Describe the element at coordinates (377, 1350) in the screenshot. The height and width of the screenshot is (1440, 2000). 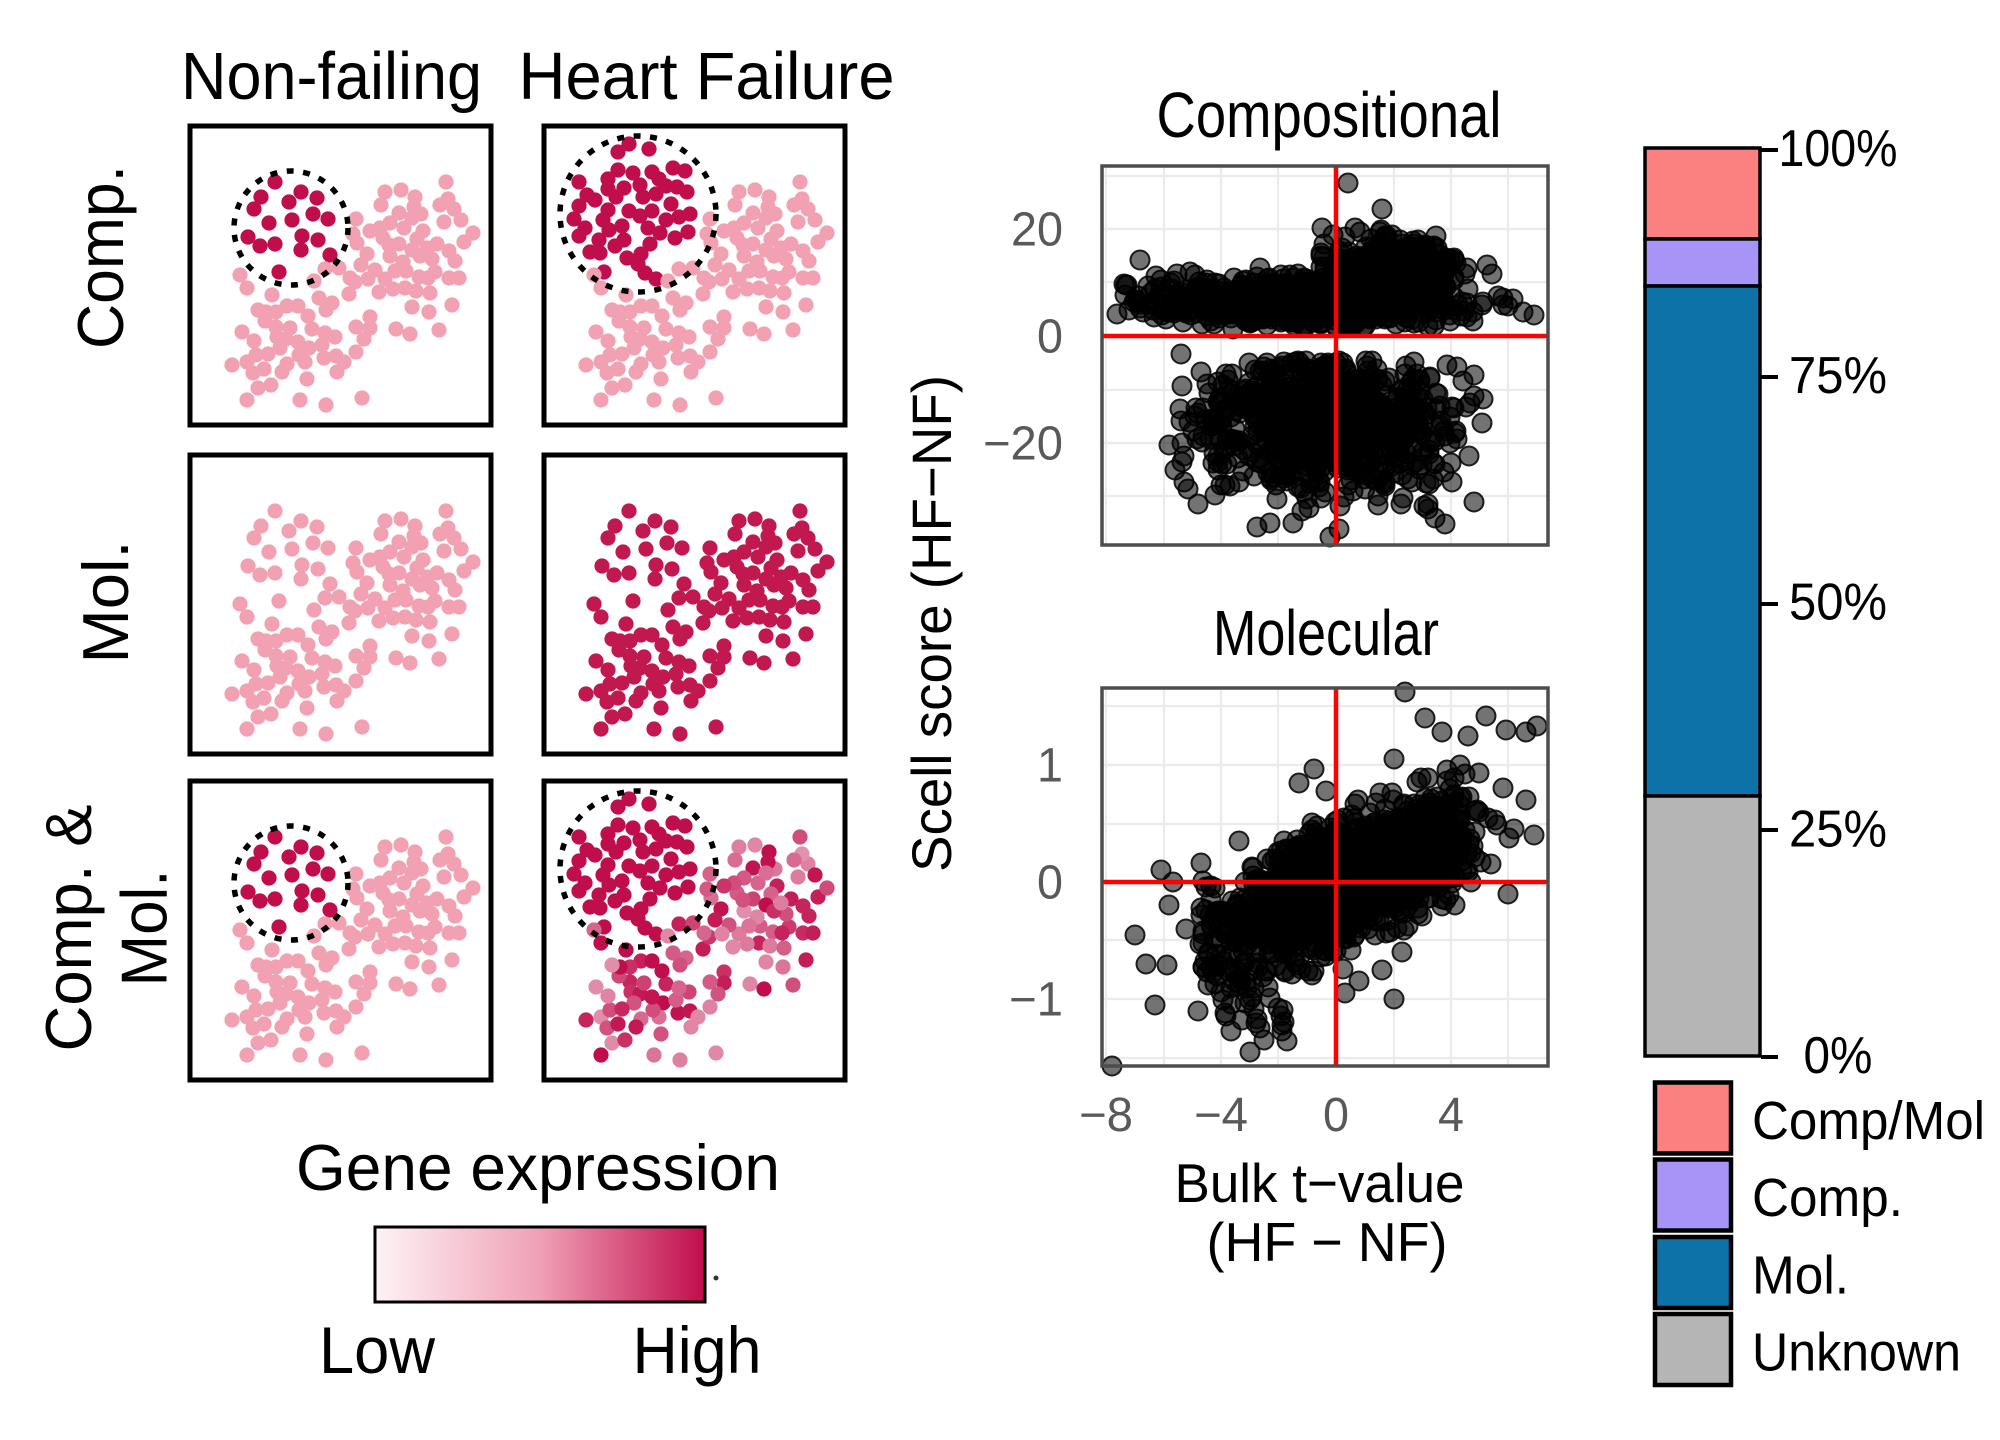
I see `svg-text: Low` at that location.